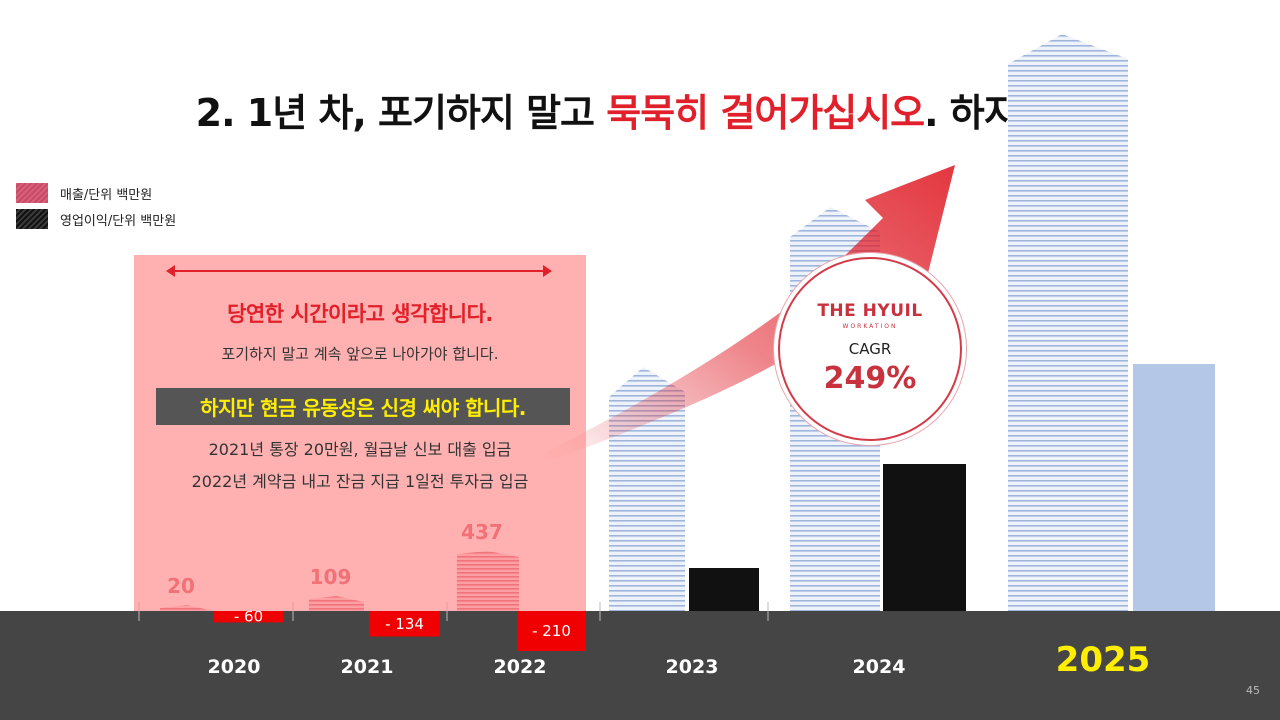  What do you see at coordinates (1103, 660) in the screenshot?
I see `year-label-2025: 2025` at bounding box center [1103, 660].